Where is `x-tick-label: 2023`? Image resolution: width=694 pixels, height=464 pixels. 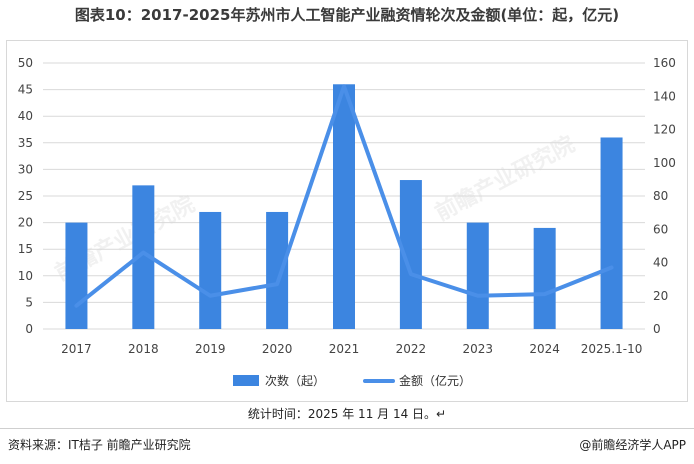
x-tick-label: 2023 is located at coordinates (478, 349).